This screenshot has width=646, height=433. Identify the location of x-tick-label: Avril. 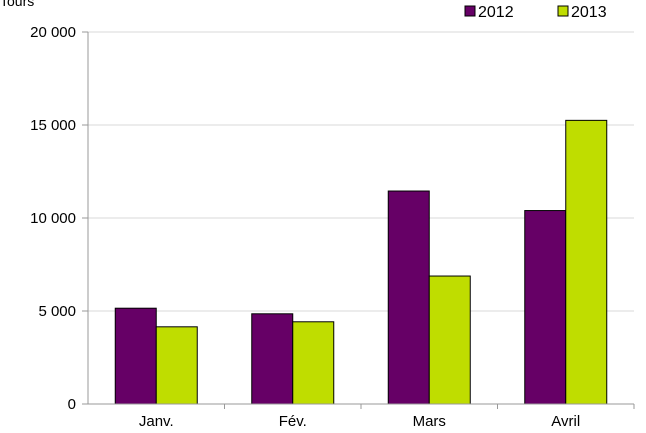
(565, 421).